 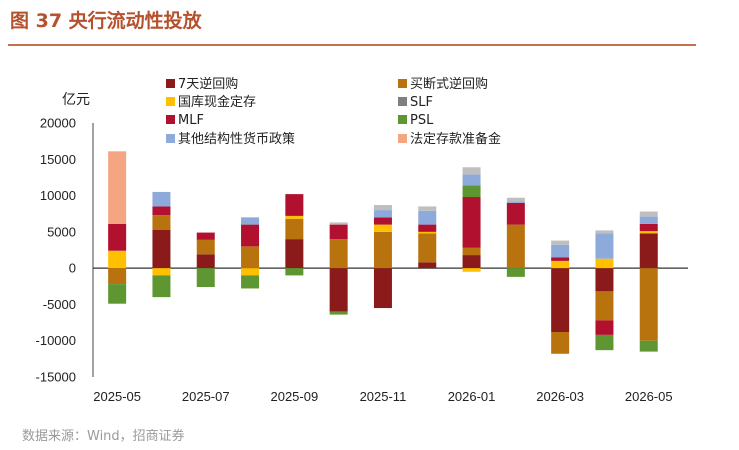 What do you see at coordinates (59, 304) in the screenshot?
I see `y-tick-label: -5000` at bounding box center [59, 304].